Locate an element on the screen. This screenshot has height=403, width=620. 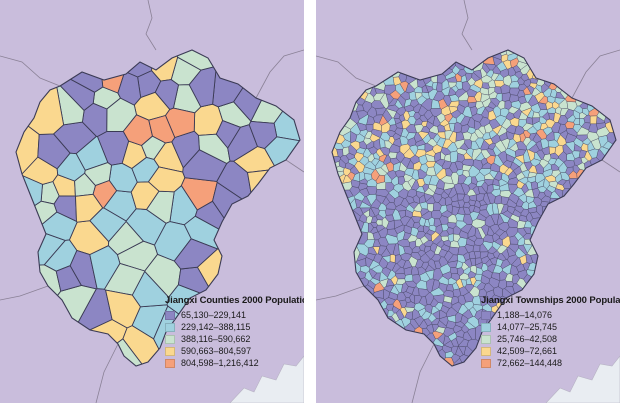
county-legend-item-1: 65,130–229,141 is located at coordinates (234, 315).